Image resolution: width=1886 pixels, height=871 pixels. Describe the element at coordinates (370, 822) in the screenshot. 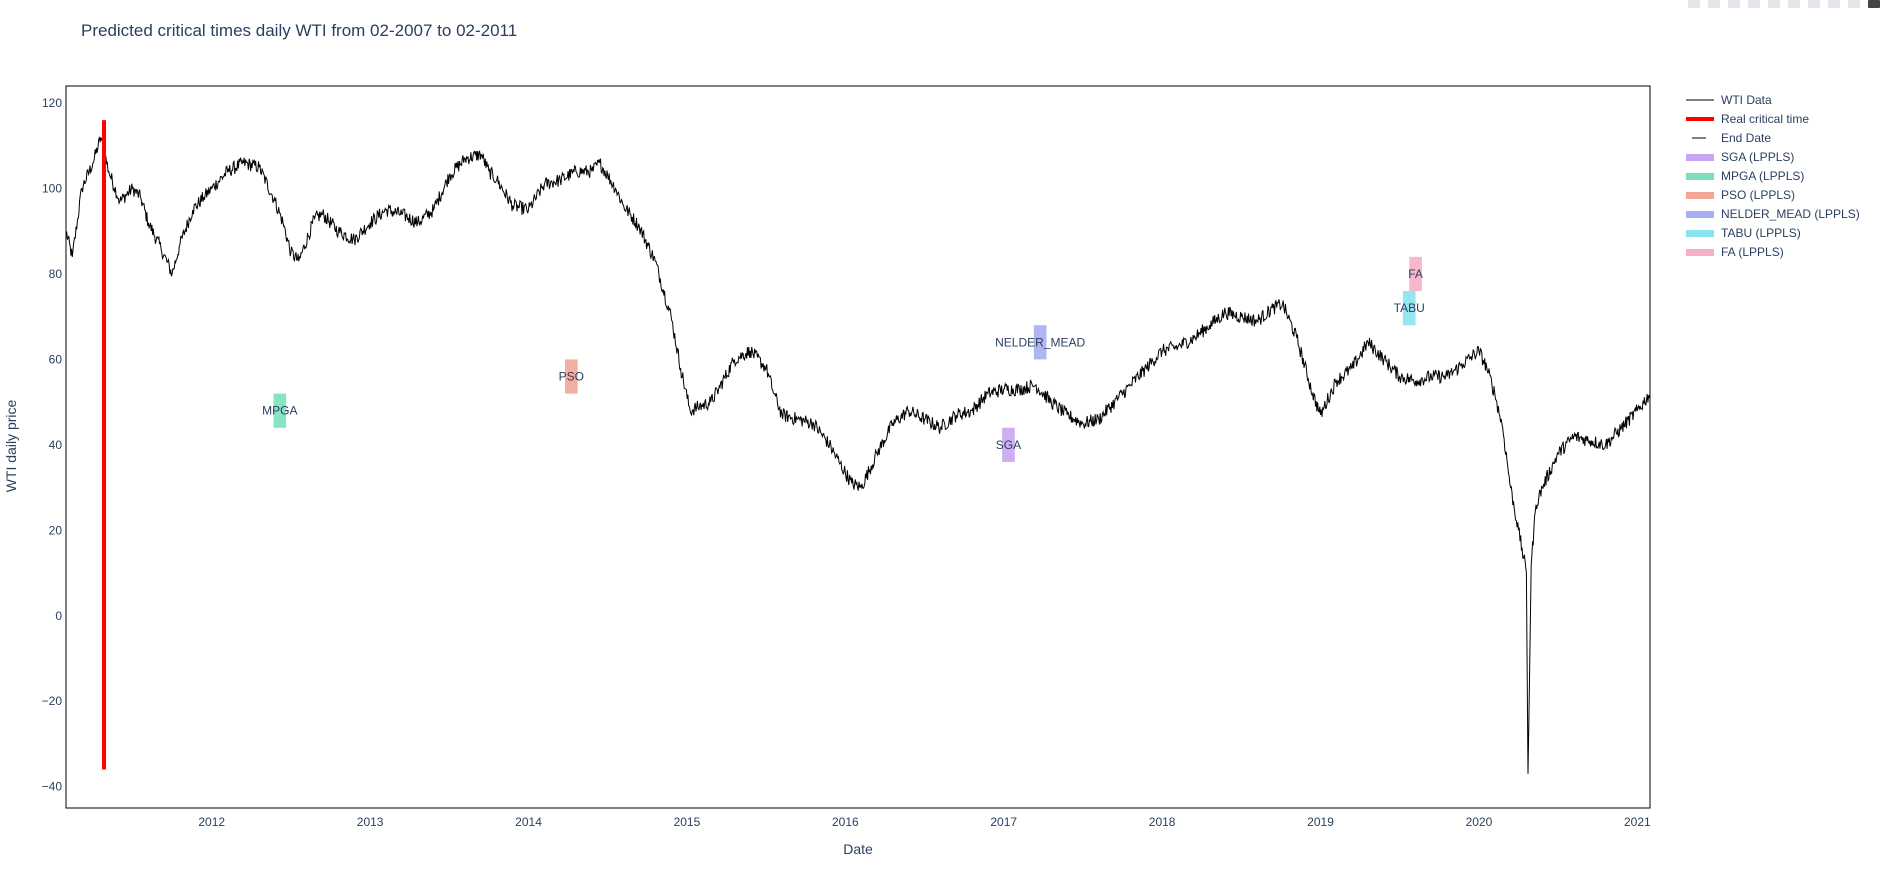

I see `x-tick-label: 2013` at that location.